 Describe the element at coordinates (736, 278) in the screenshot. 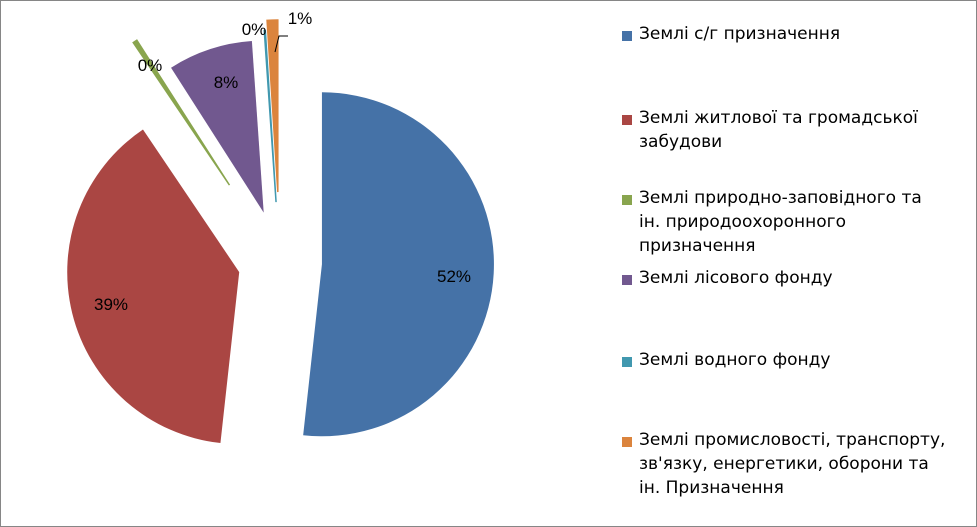

I see `legend-label: Землі лісового фонду` at that location.